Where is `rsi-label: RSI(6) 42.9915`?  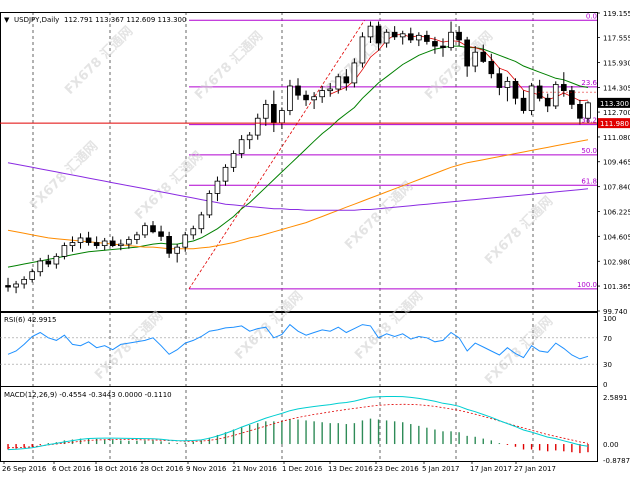 rsi-label: RSI(6) 42.9915 is located at coordinates (30, 320).